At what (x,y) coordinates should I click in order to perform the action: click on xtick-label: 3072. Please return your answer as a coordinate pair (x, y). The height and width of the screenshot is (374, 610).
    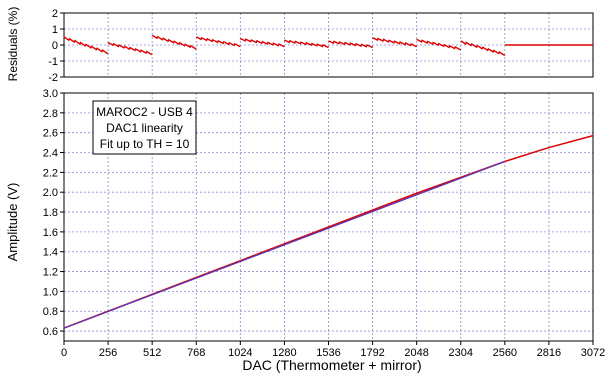
    Looking at the image, I should click on (593, 353).